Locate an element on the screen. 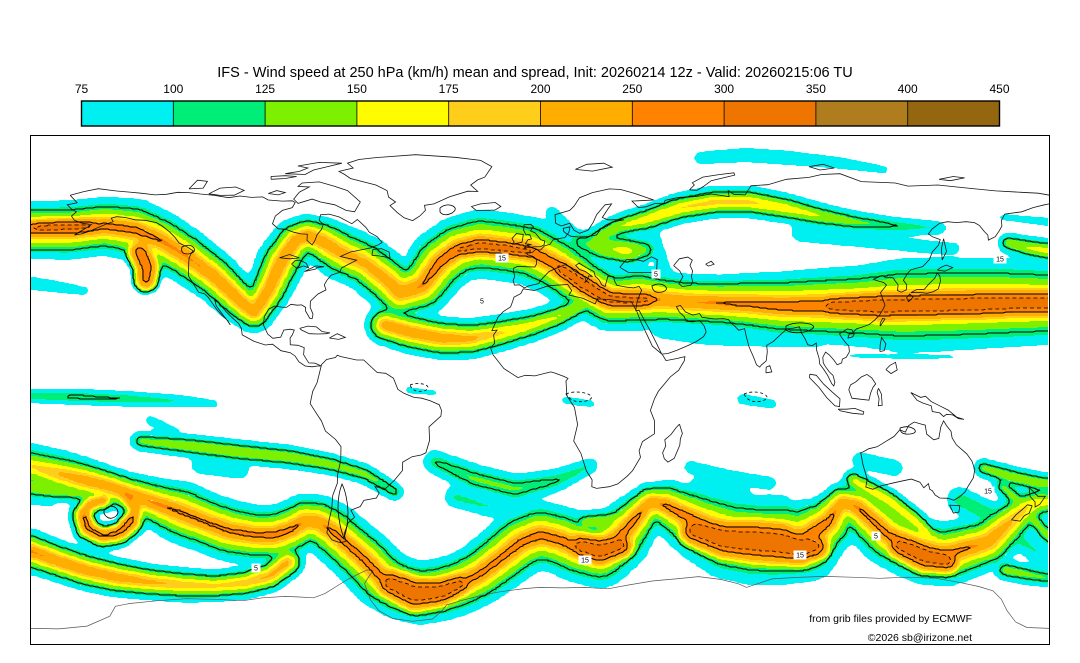  svg-text: 300 is located at coordinates (724, 89).